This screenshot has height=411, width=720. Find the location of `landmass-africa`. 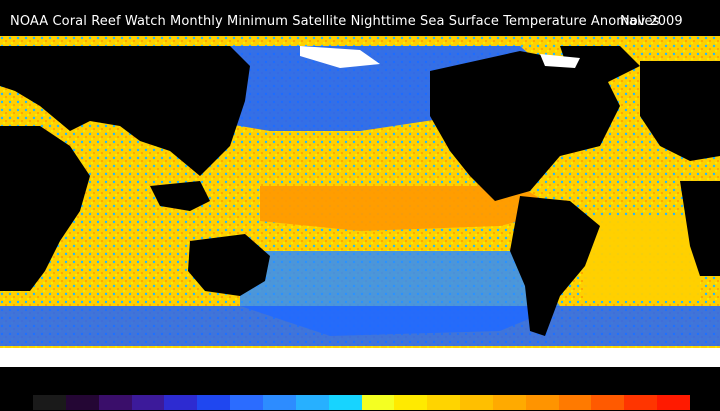

landmass-africa is located at coordinates (45, 208).